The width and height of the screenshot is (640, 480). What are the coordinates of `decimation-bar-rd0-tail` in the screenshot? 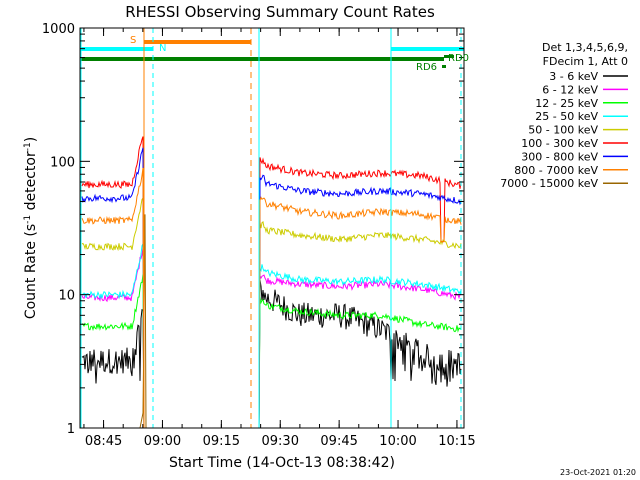 It's located at (449, 56).